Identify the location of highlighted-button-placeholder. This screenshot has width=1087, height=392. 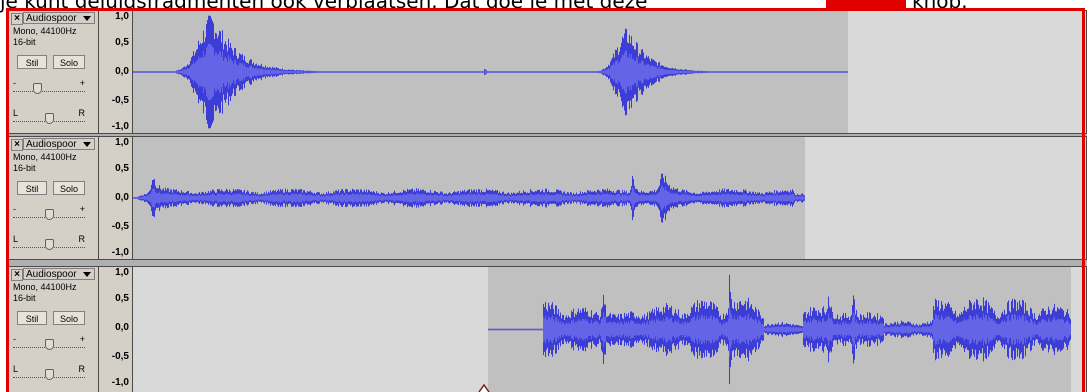
(866, 4).